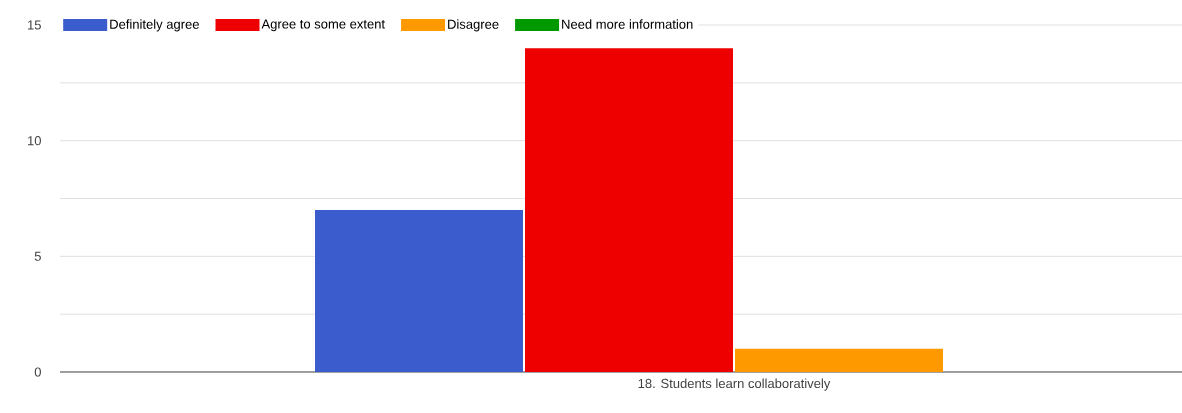 This screenshot has width=1182, height=413. What do you see at coordinates (473, 25) in the screenshot?
I see `legend-label: Disagree` at bounding box center [473, 25].